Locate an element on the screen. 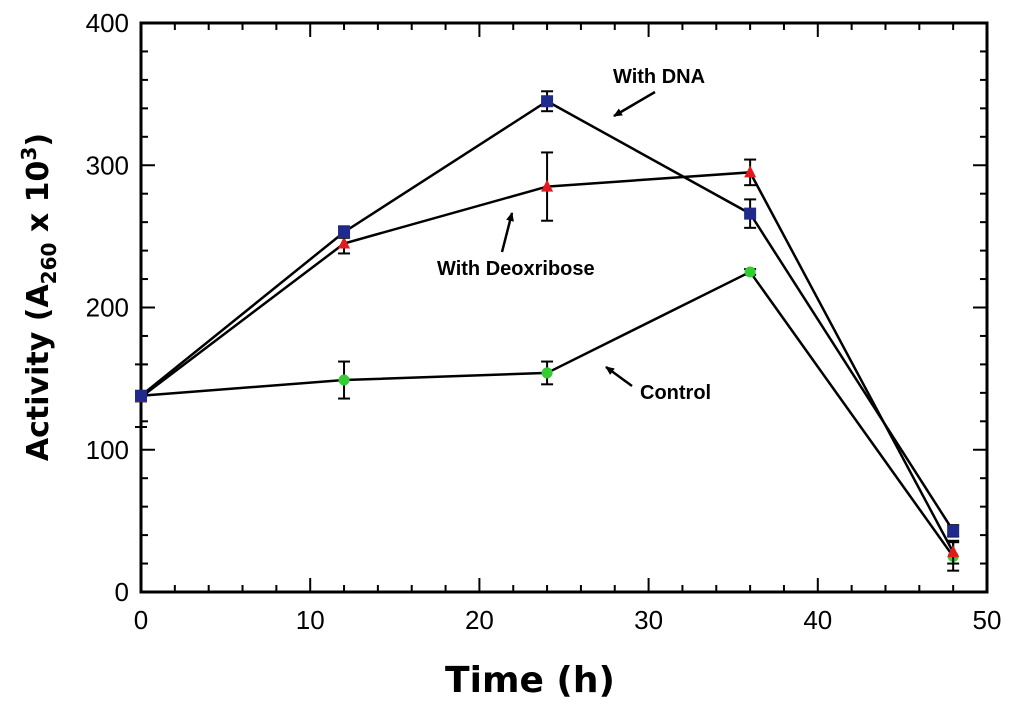  y-axis-title-middle: x 10 is located at coordinates (38, 202).